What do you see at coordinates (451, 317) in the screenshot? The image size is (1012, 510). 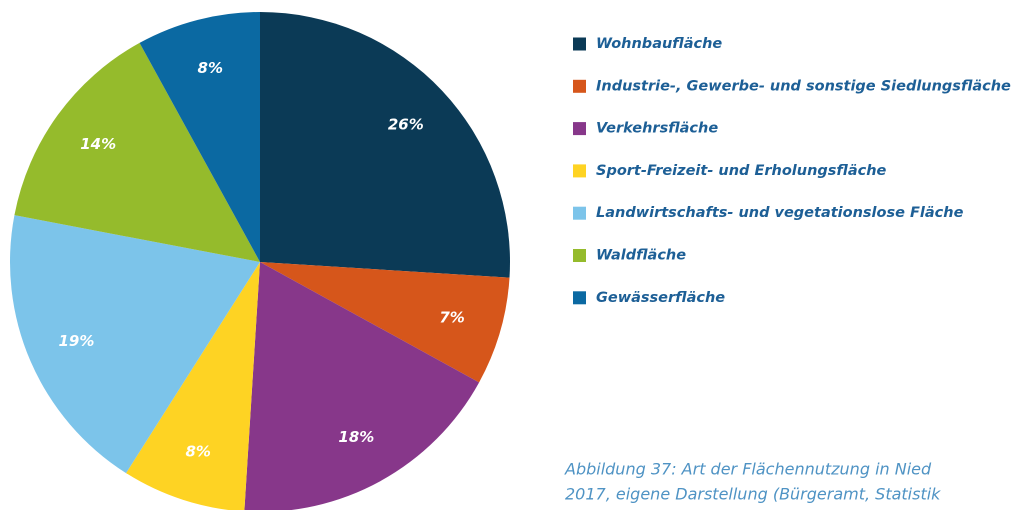 I see `data-label: 7%` at bounding box center [451, 317].